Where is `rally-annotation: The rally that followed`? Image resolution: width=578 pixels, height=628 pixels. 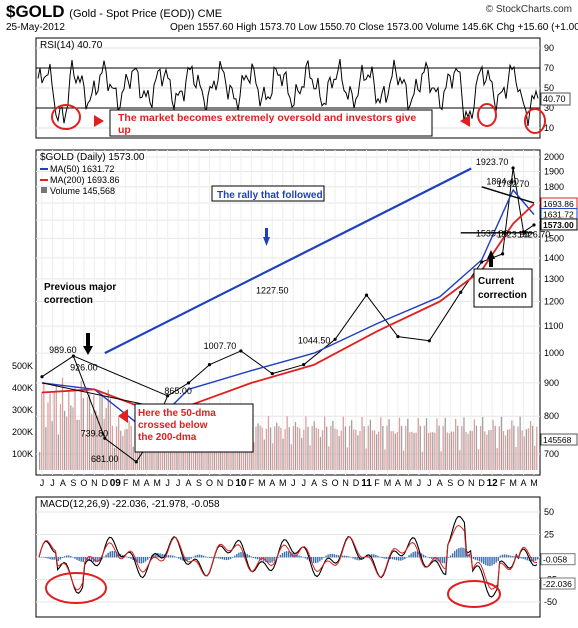
rally-annotation: The rally that followed is located at coordinates (270, 195).